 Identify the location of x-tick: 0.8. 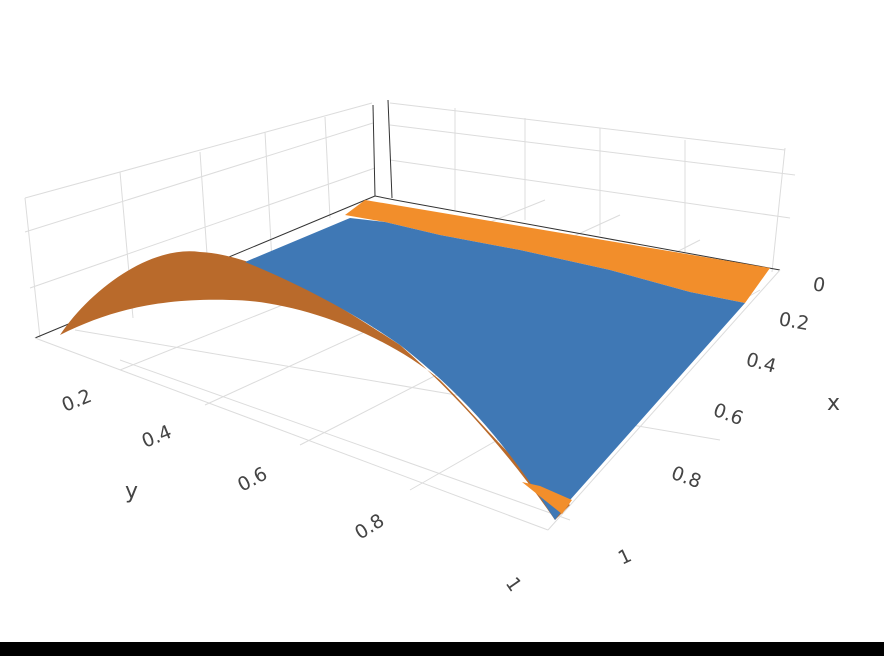
(686, 477).